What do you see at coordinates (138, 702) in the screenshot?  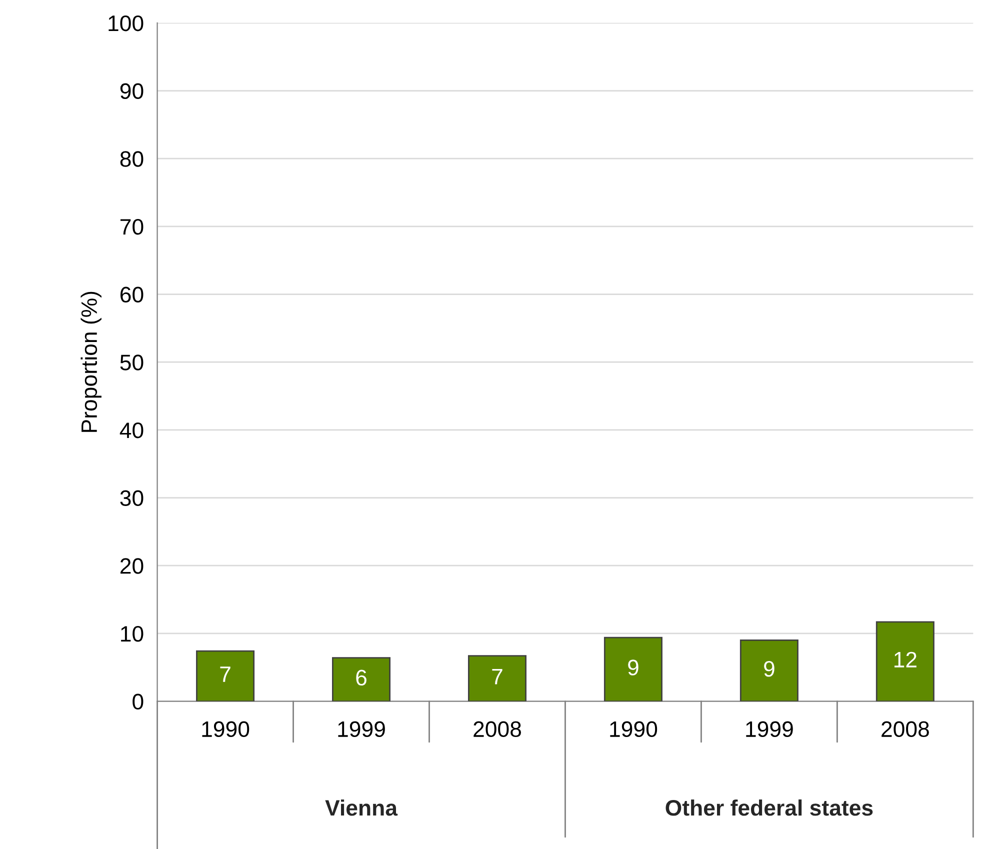 I see `y-tick-label: 0` at bounding box center [138, 702].